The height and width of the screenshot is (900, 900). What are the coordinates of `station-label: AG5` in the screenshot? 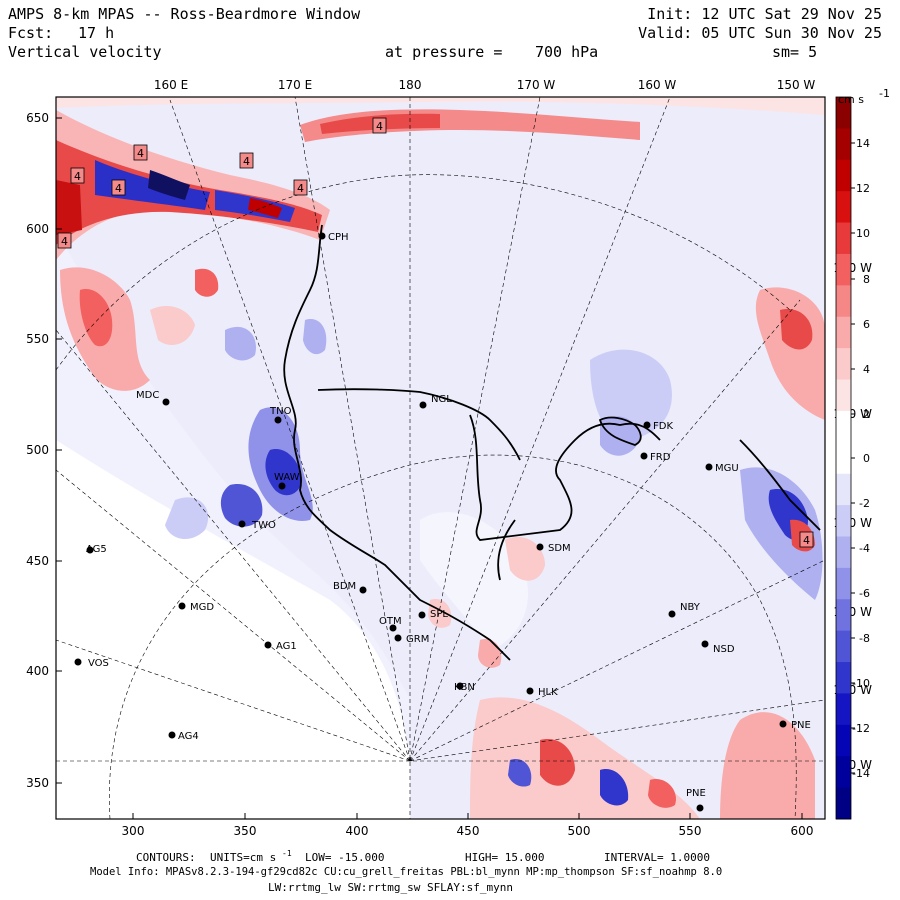 It's located at (96, 549).